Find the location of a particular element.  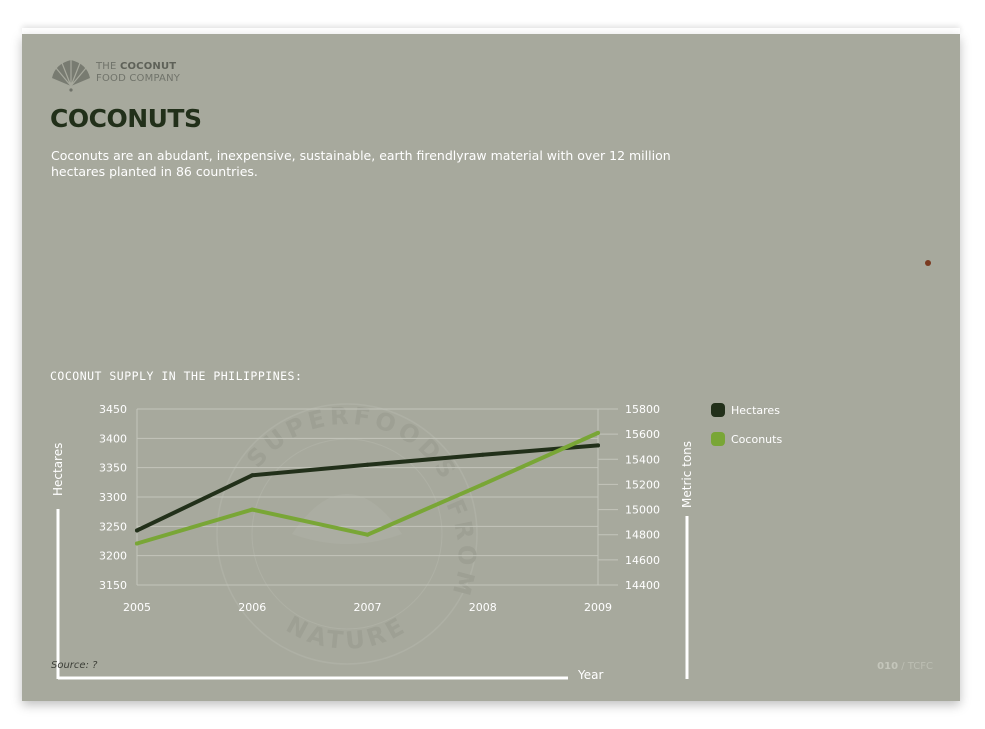

x-tick-label: 2006 is located at coordinates (252, 607).